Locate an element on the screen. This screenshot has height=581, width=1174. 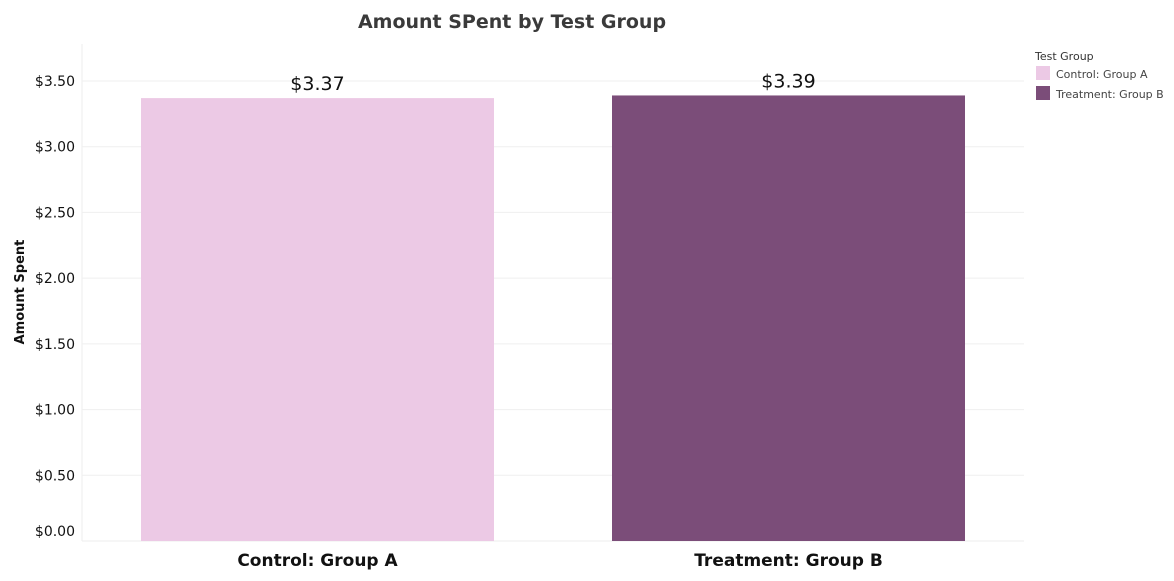
y-tick-label: $0.00 is located at coordinates (55, 532).